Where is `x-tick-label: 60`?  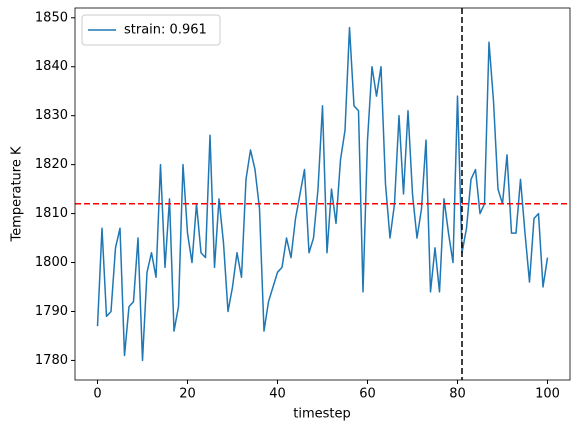 x-tick-label: 60 is located at coordinates (367, 394).